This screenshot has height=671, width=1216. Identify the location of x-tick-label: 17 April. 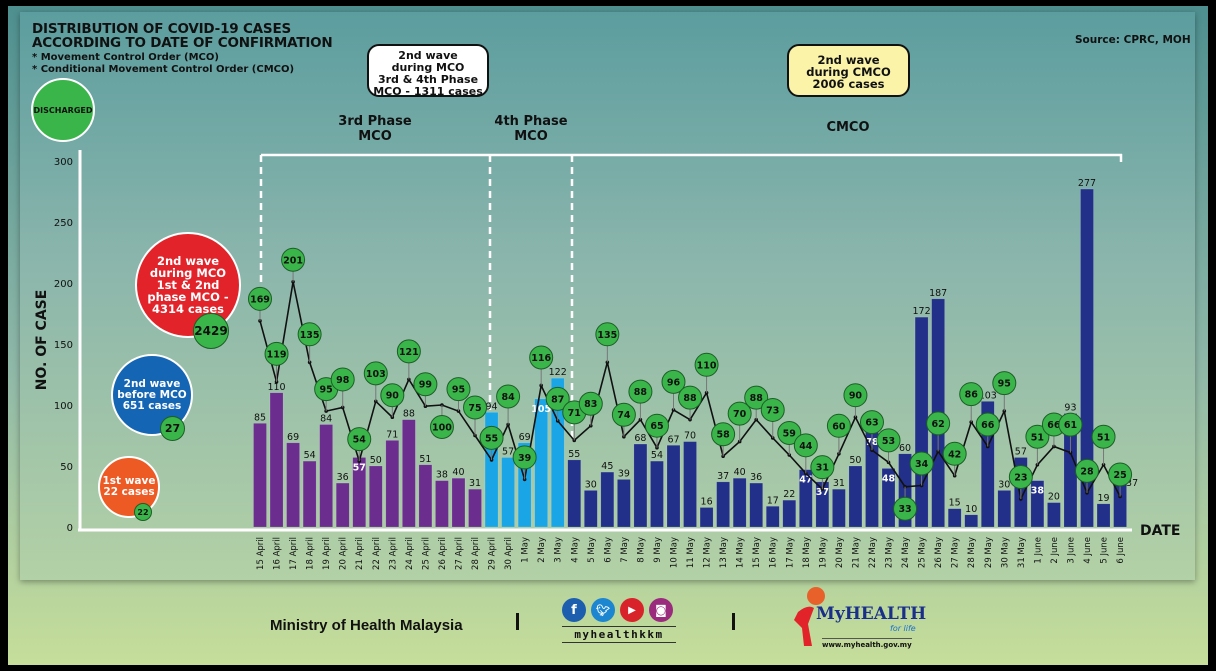
(294, 553).